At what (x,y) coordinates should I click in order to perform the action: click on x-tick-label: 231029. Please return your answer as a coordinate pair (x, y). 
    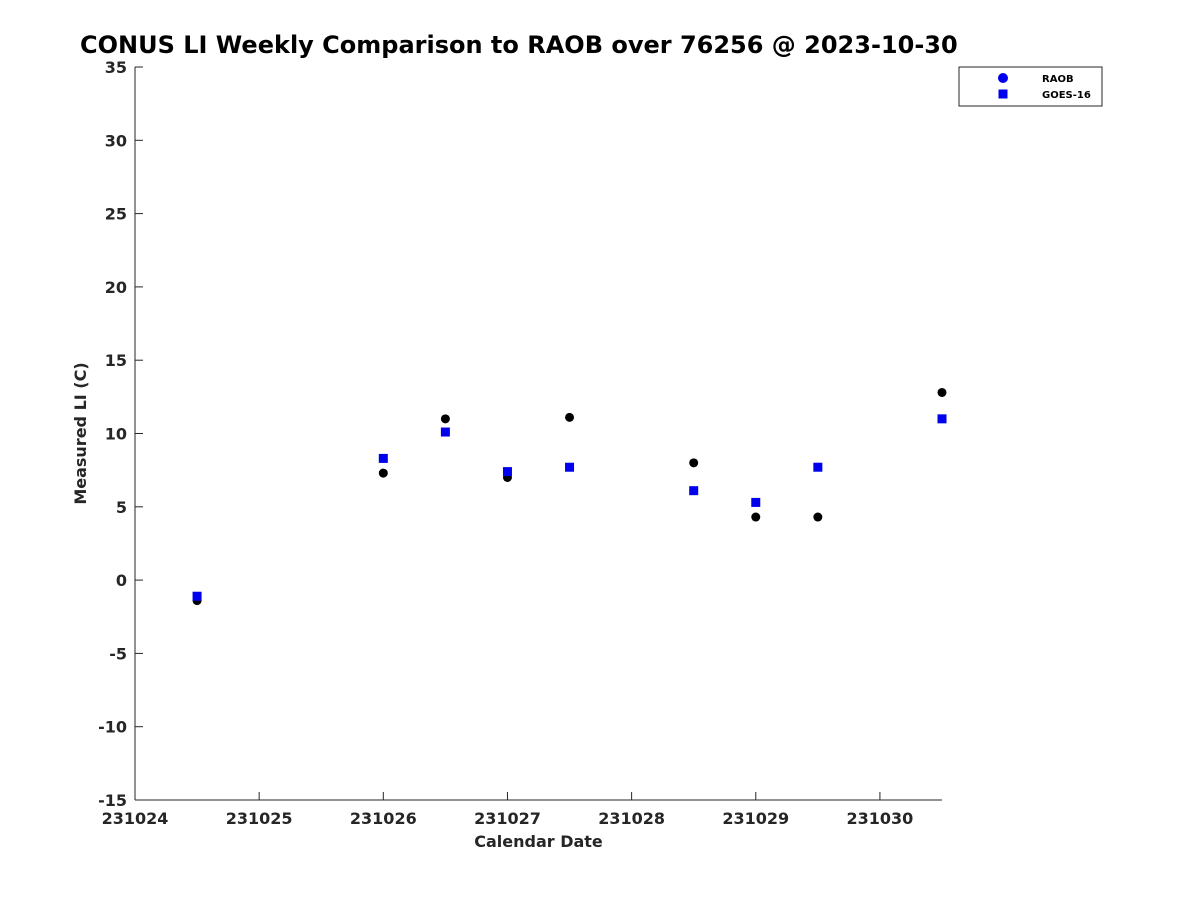
    Looking at the image, I should click on (755, 818).